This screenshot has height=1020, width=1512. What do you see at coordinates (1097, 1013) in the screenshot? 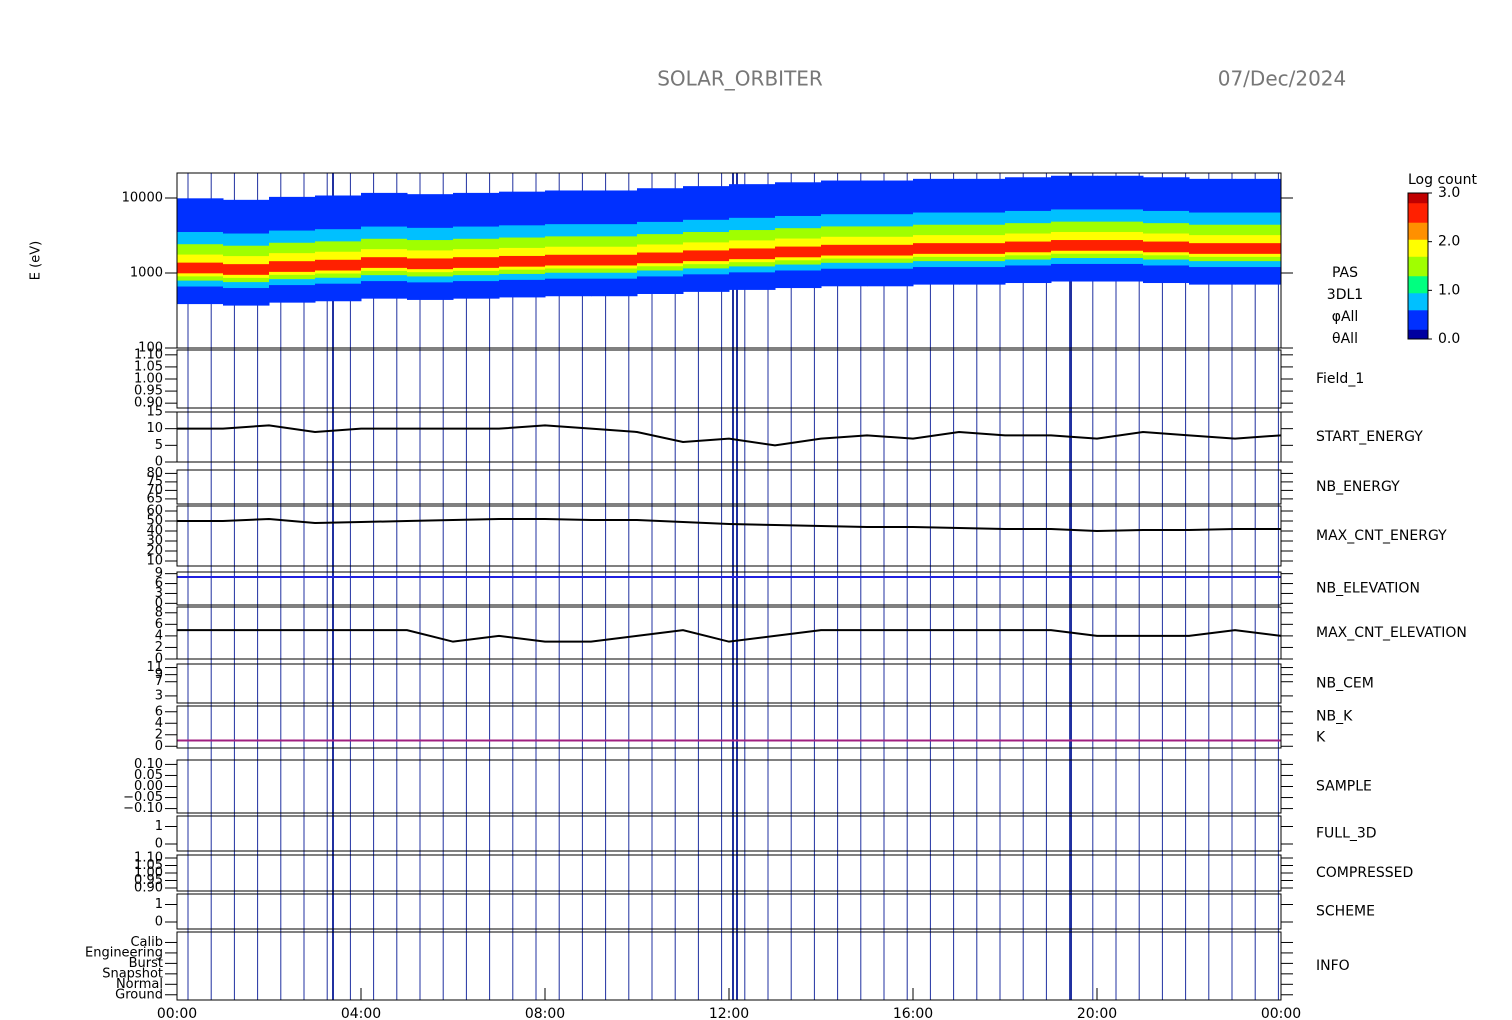
I see `x-tick-label: 20:00` at bounding box center [1097, 1013].